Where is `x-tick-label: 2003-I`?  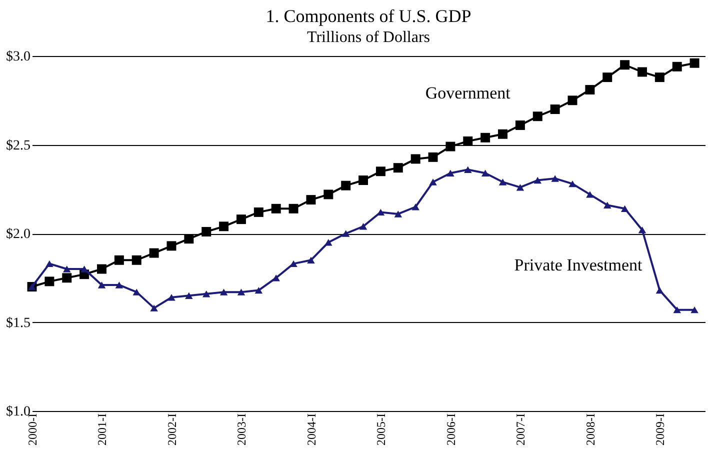
x-tick-label: 2003-I is located at coordinates (241, 430).